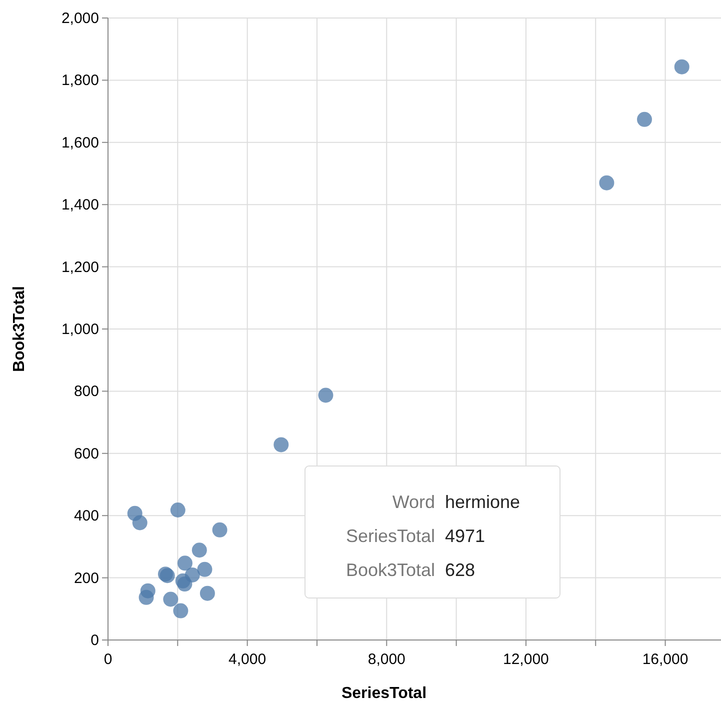  I want to click on x-tick-label: 0, so click(108, 659).